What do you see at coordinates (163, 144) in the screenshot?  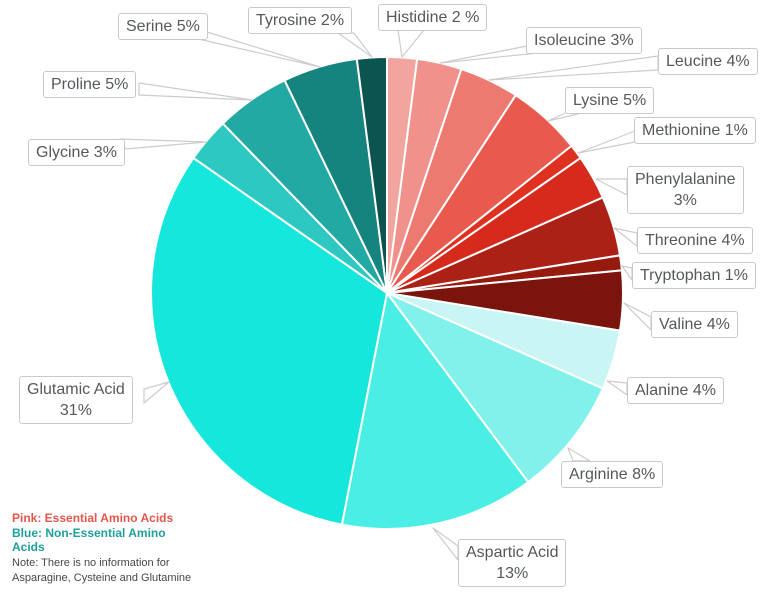 I see `leader-glycine` at bounding box center [163, 144].